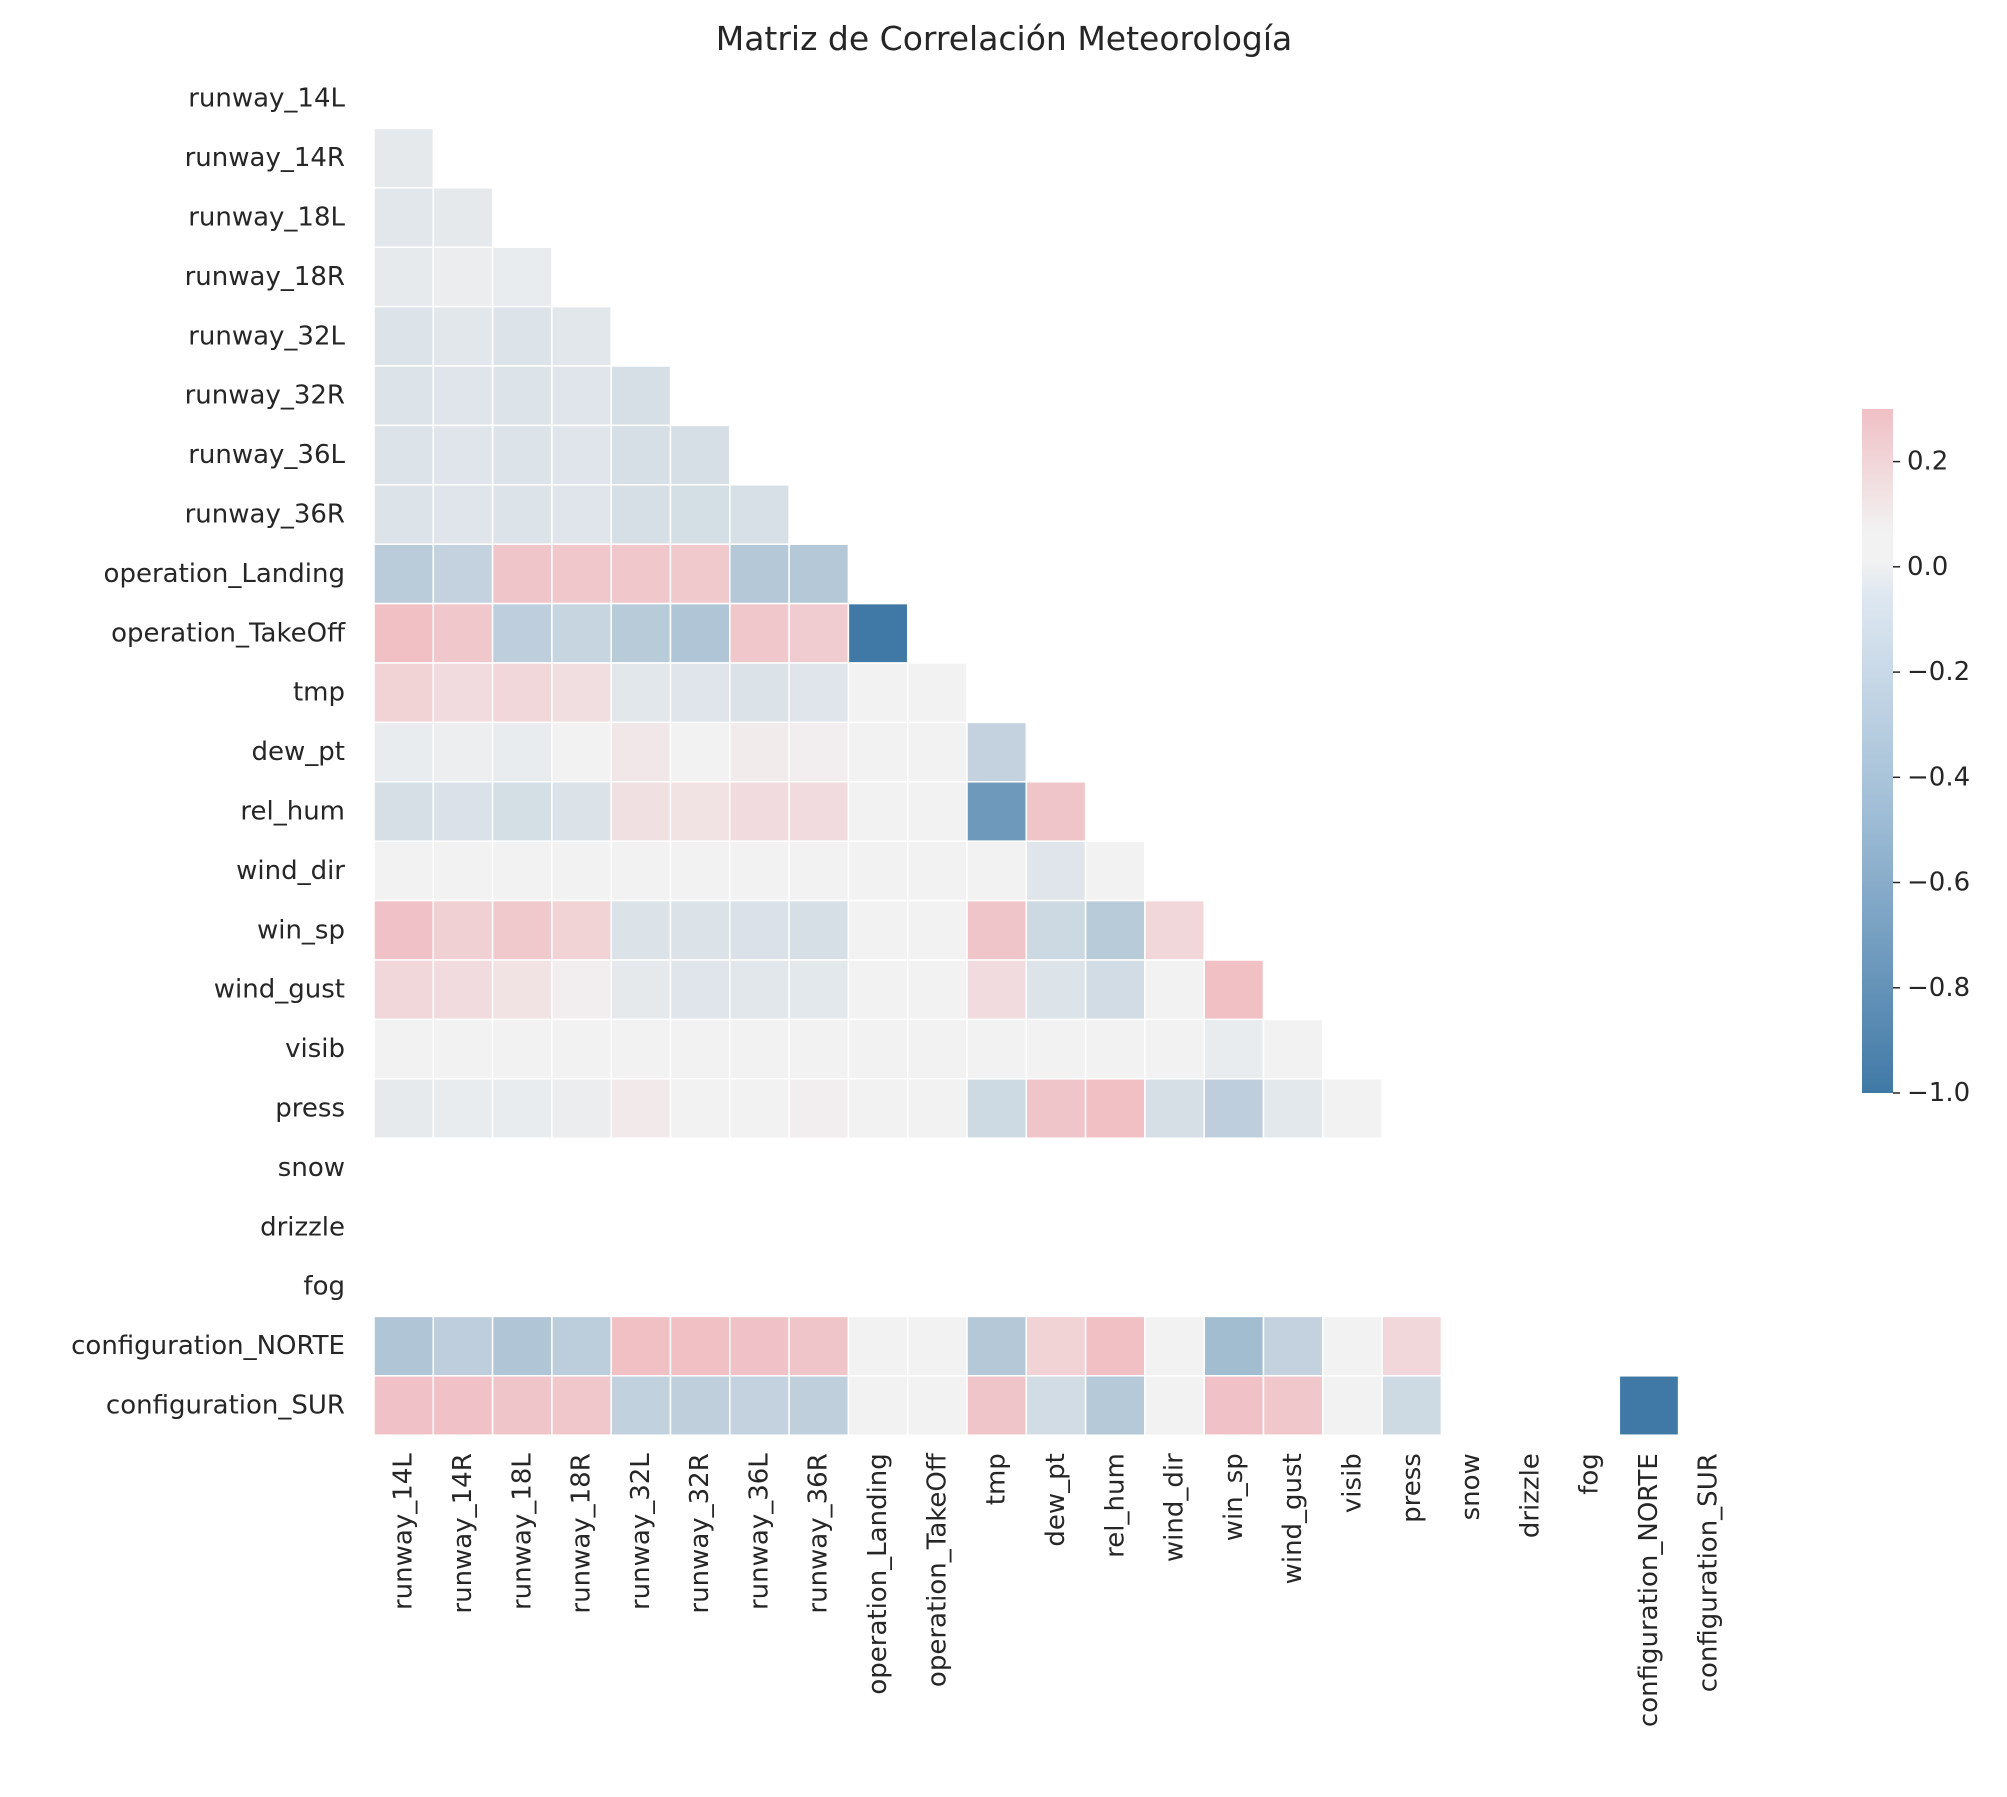 The height and width of the screenshot is (1797, 2007). Describe the element at coordinates (463, 455) in the screenshot. I see `heatmap-cell-runway_36L-runway_14R` at that location.